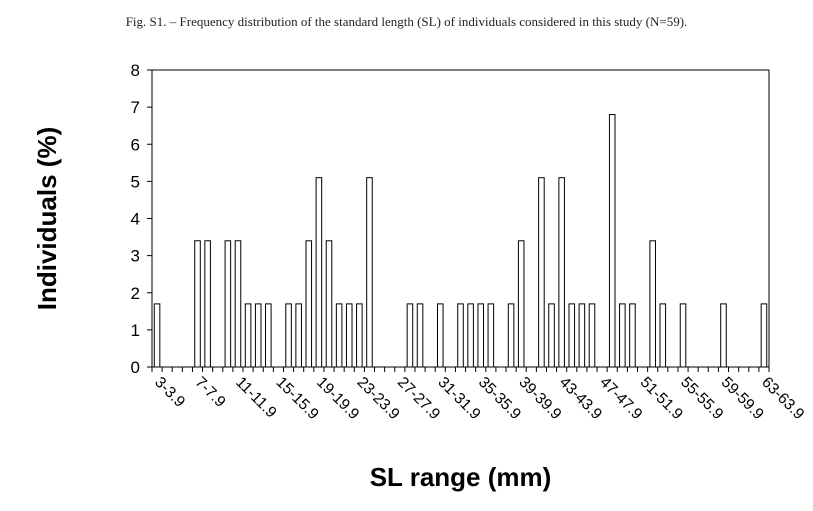 This screenshot has height=511, width=813. I want to click on bar-7-7.9, so click(197, 304).